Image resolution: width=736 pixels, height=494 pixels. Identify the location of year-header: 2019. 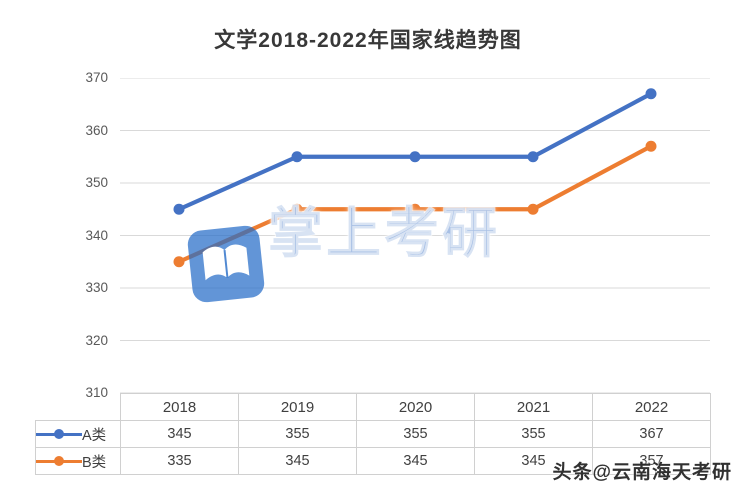
(297, 407).